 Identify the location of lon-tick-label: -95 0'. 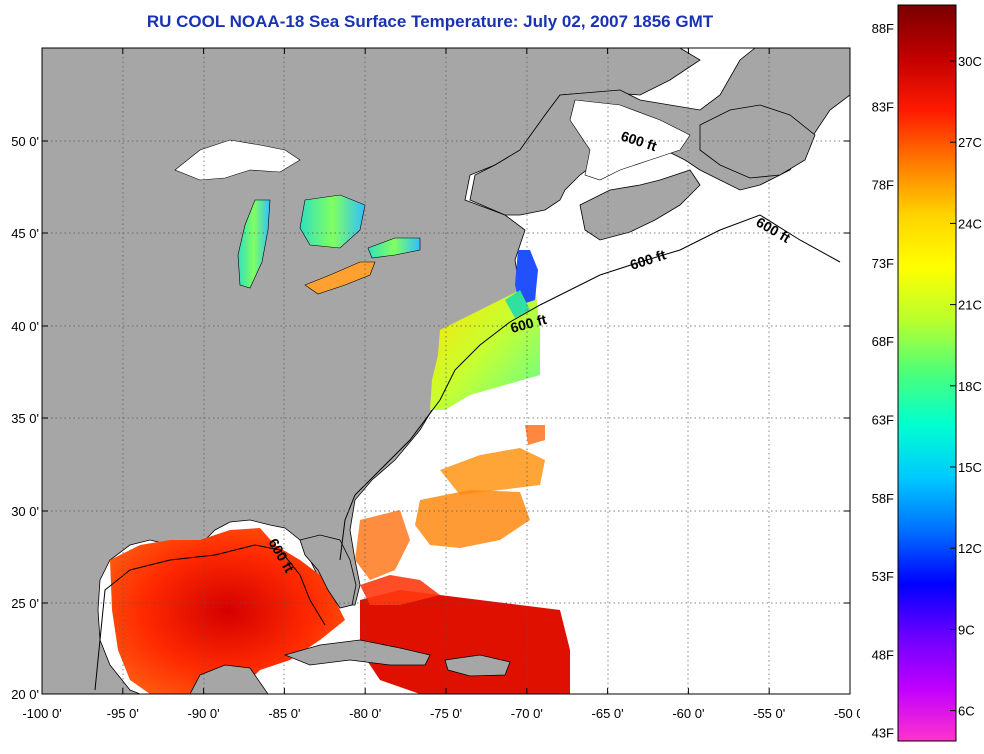
(123, 713).